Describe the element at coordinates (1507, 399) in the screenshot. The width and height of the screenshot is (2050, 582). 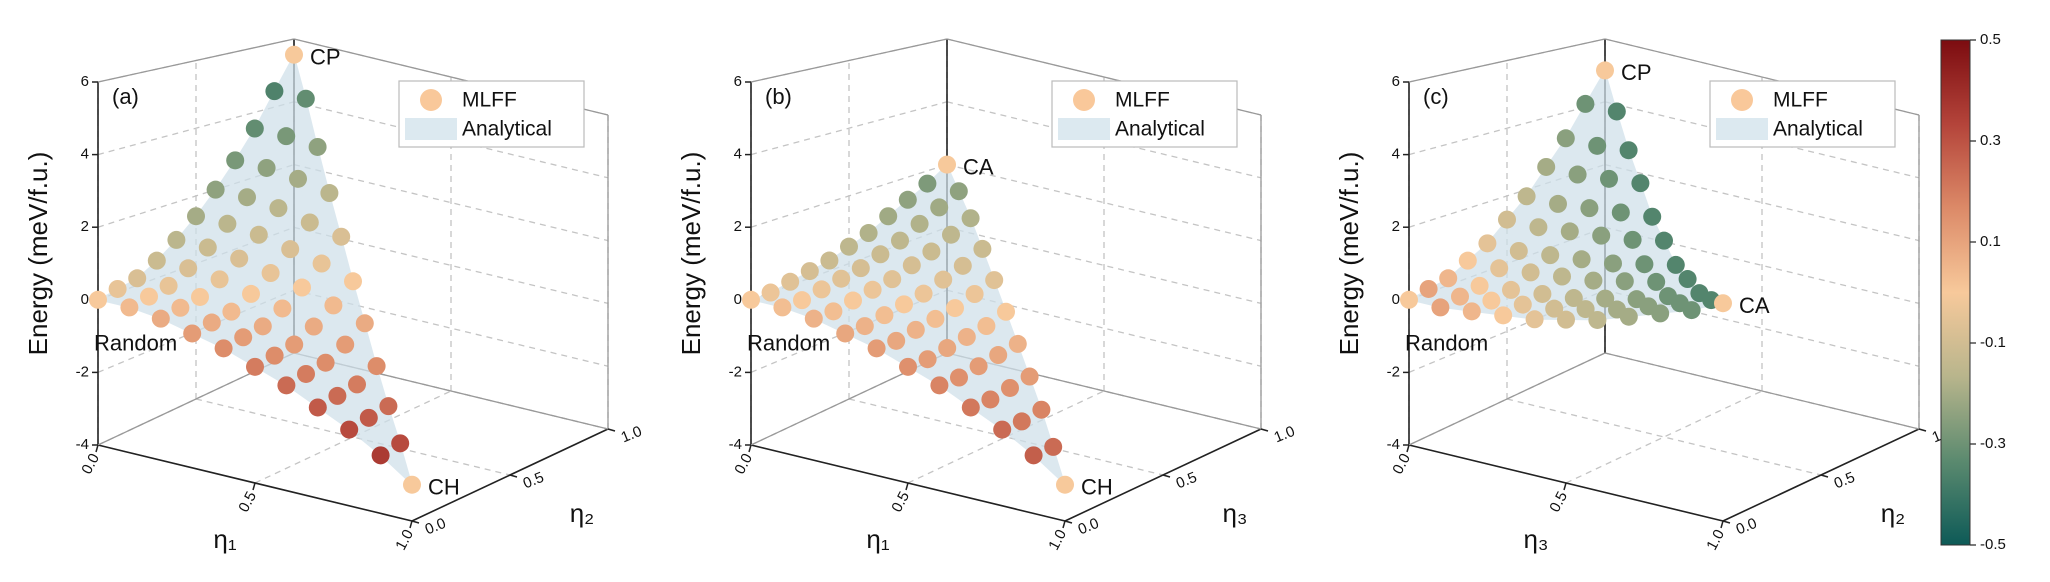
I see `box-edge` at that location.